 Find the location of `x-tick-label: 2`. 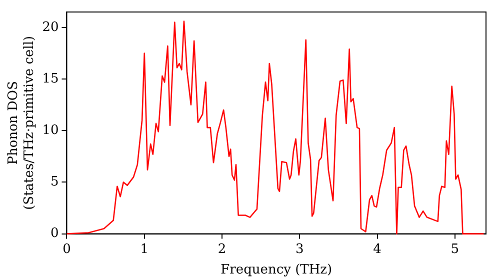

x-tick-label: 2 is located at coordinates (222, 249).